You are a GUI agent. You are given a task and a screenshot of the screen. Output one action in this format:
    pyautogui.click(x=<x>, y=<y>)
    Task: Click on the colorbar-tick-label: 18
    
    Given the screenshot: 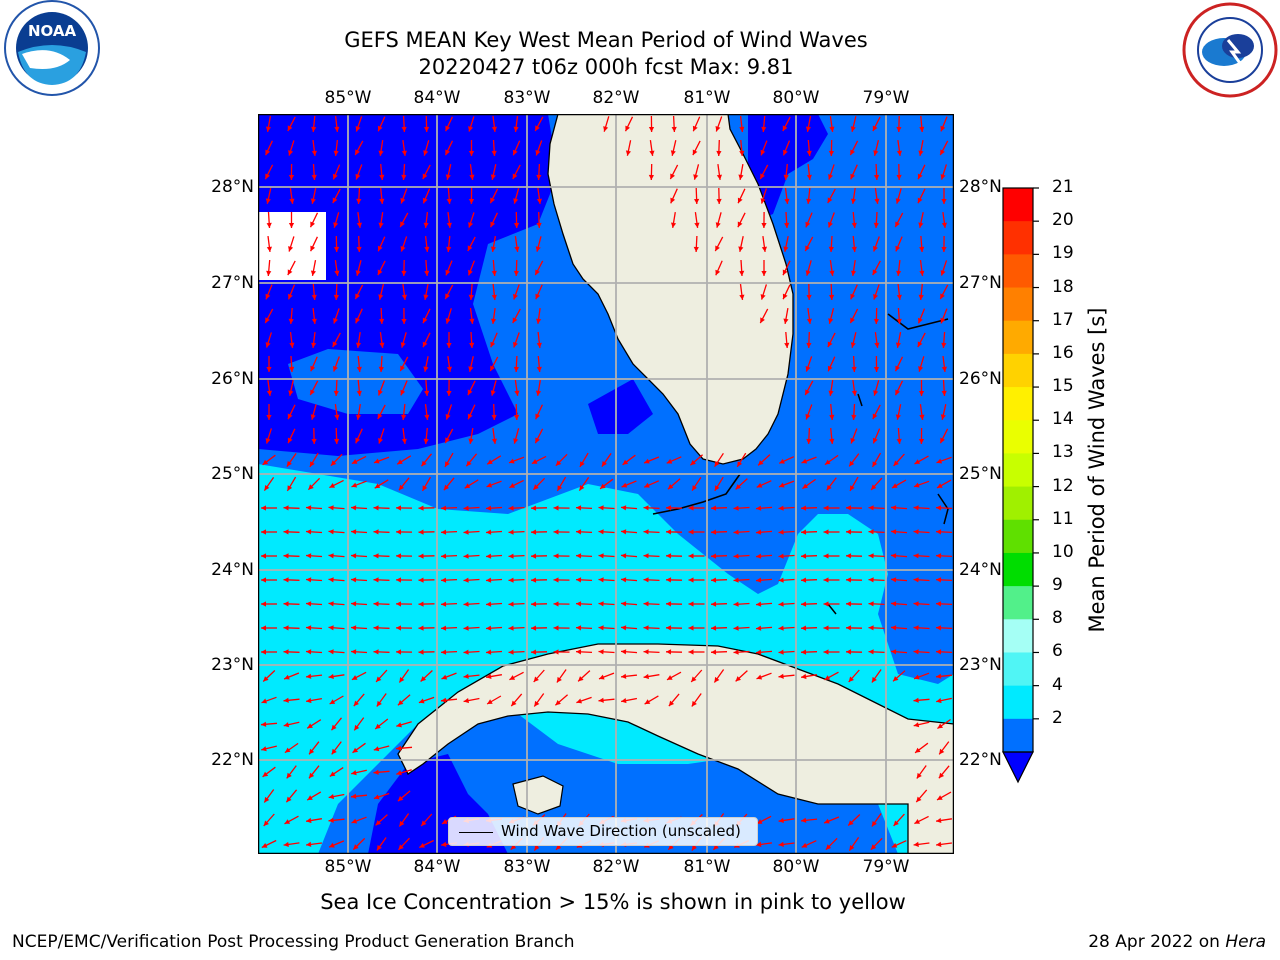 What is the action you would take?
    pyautogui.click(x=1063, y=286)
    